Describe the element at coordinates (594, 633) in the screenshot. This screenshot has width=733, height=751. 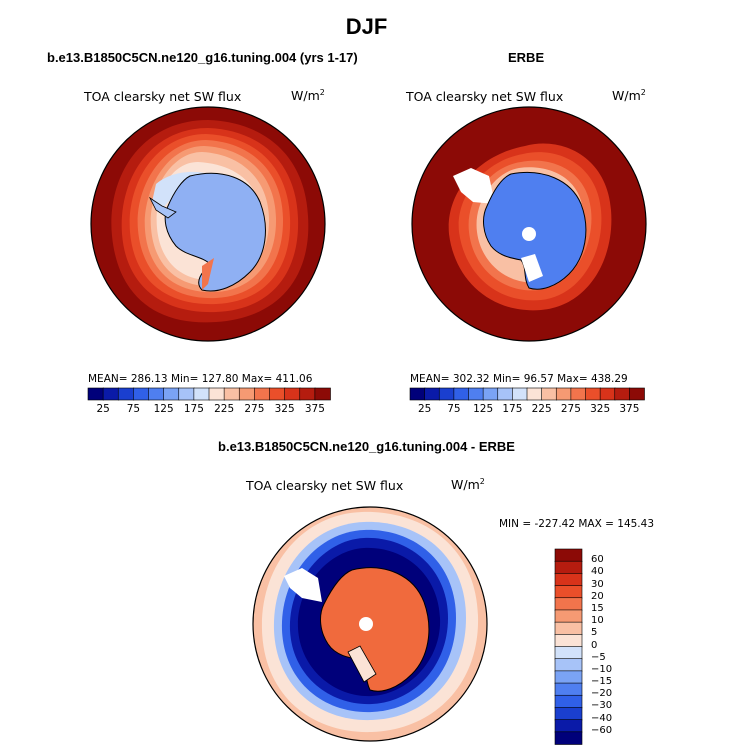
I see `panel-3-colorbar-tick-label: 5` at that location.